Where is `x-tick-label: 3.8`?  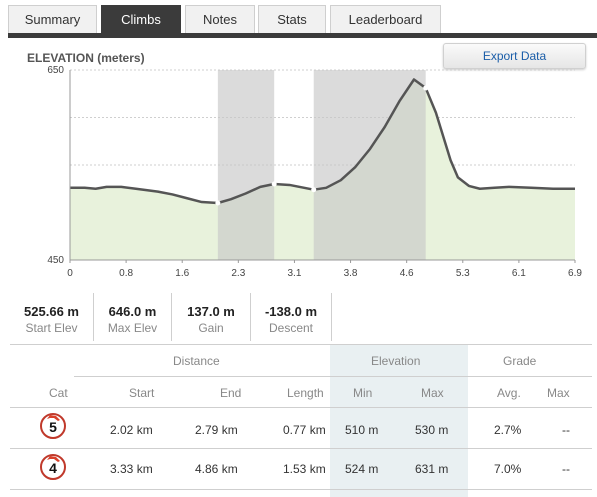 x-tick-label: 3.8 is located at coordinates (351, 273).